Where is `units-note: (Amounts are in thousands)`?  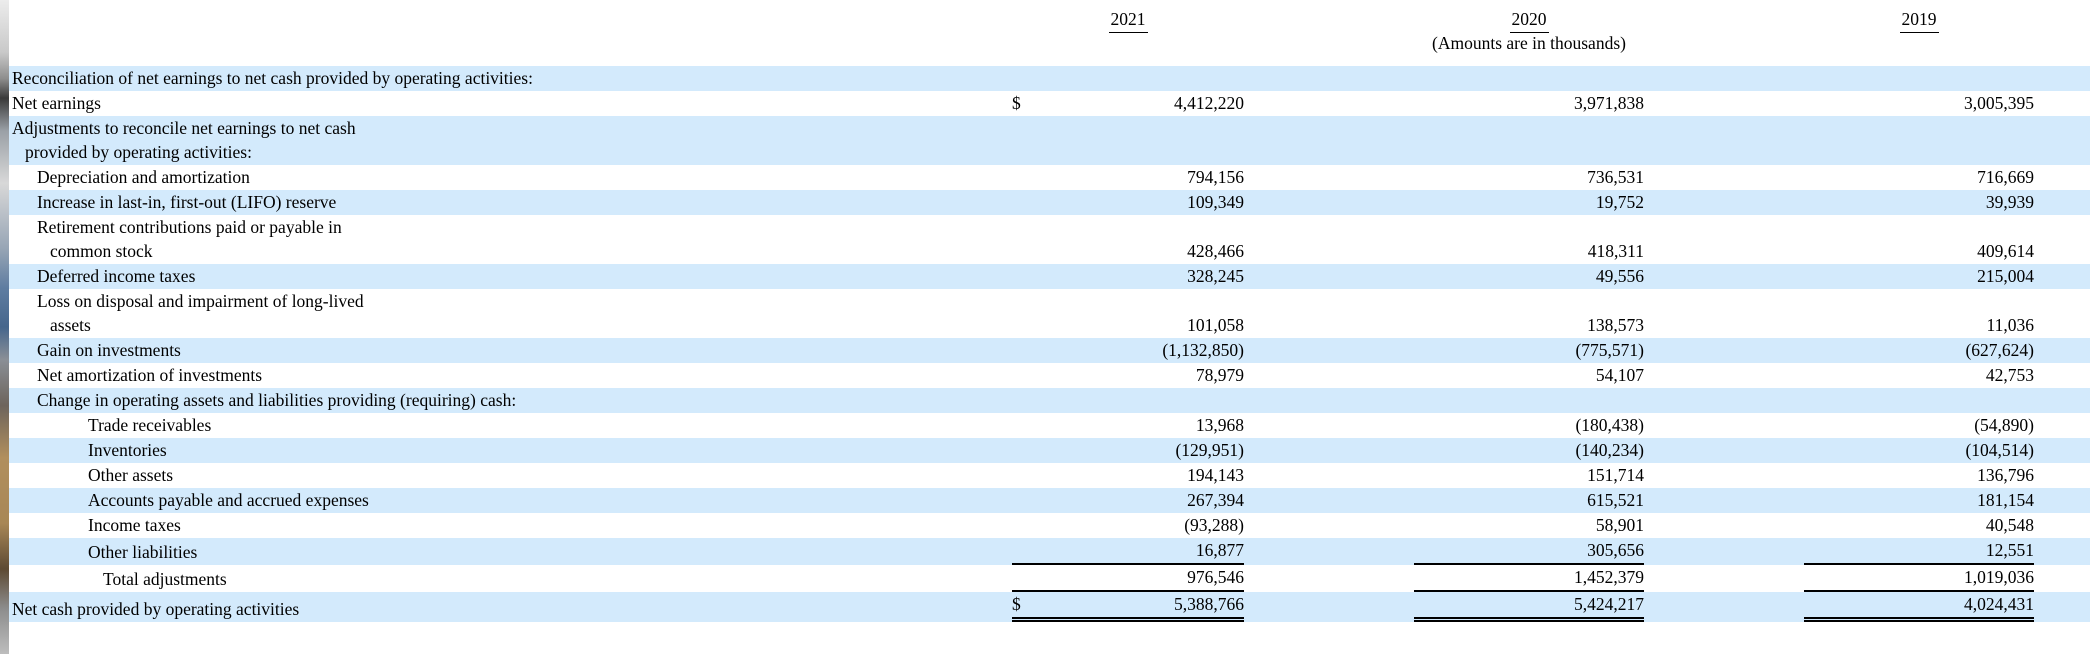 units-note: (Amounts are in thousands) is located at coordinates (1529, 43).